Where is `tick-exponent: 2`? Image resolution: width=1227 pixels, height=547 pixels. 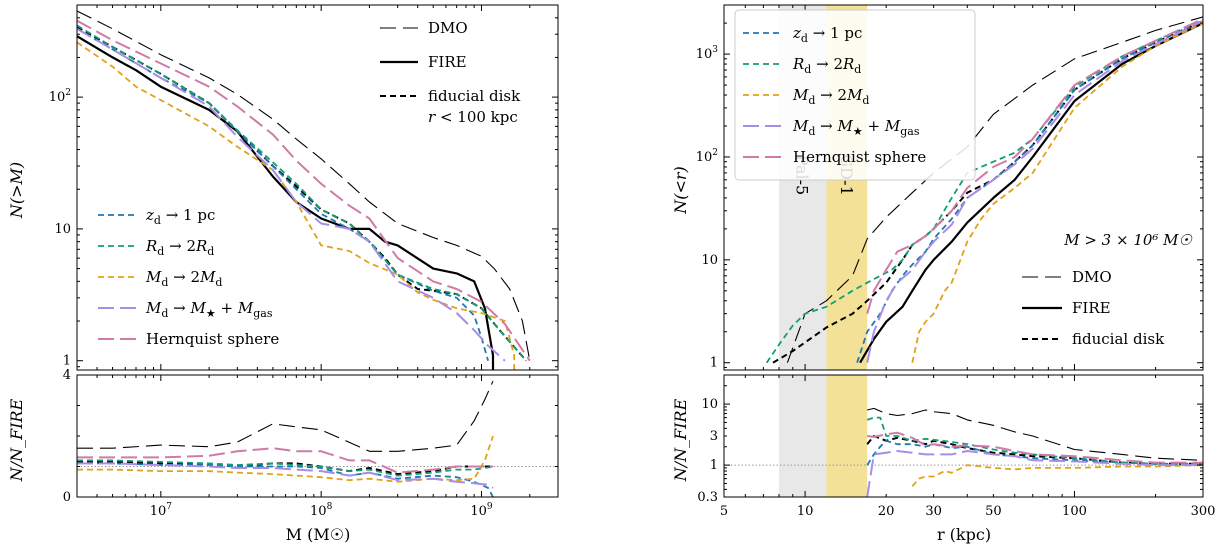
tick-exponent: 2 is located at coordinates (68, 93).